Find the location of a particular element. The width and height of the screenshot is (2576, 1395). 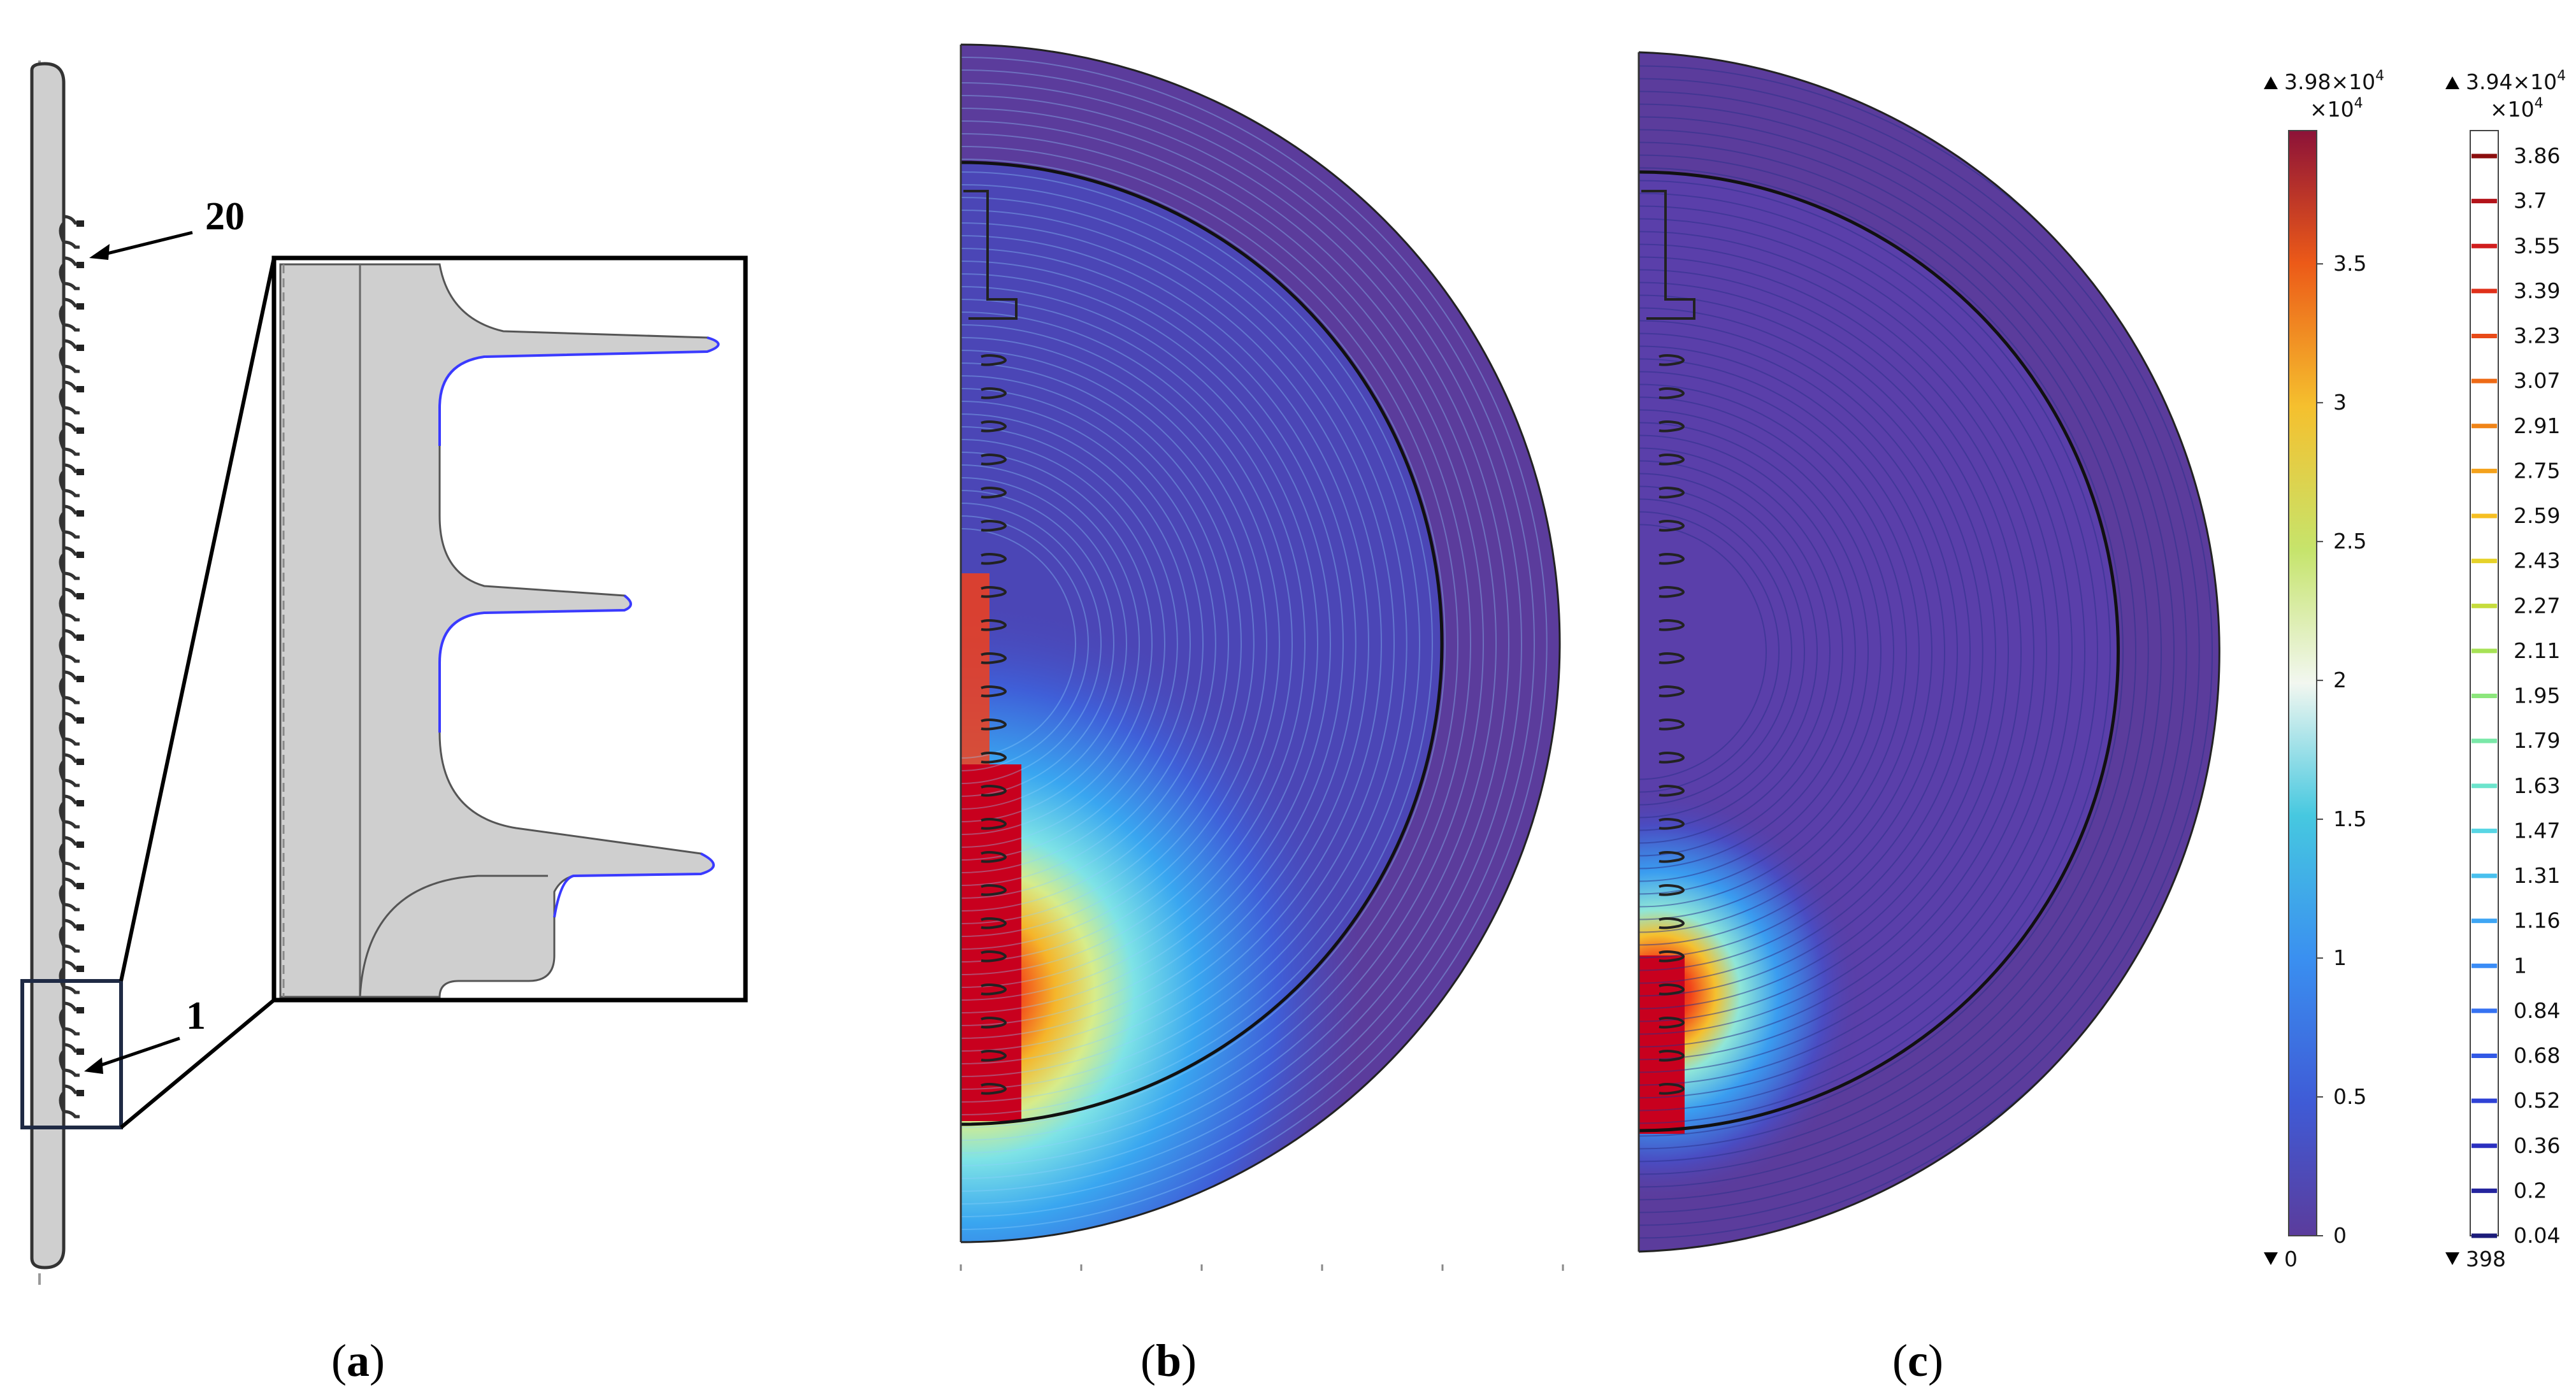

contour-level-label: 0.68 is located at coordinates (2537, 1055).